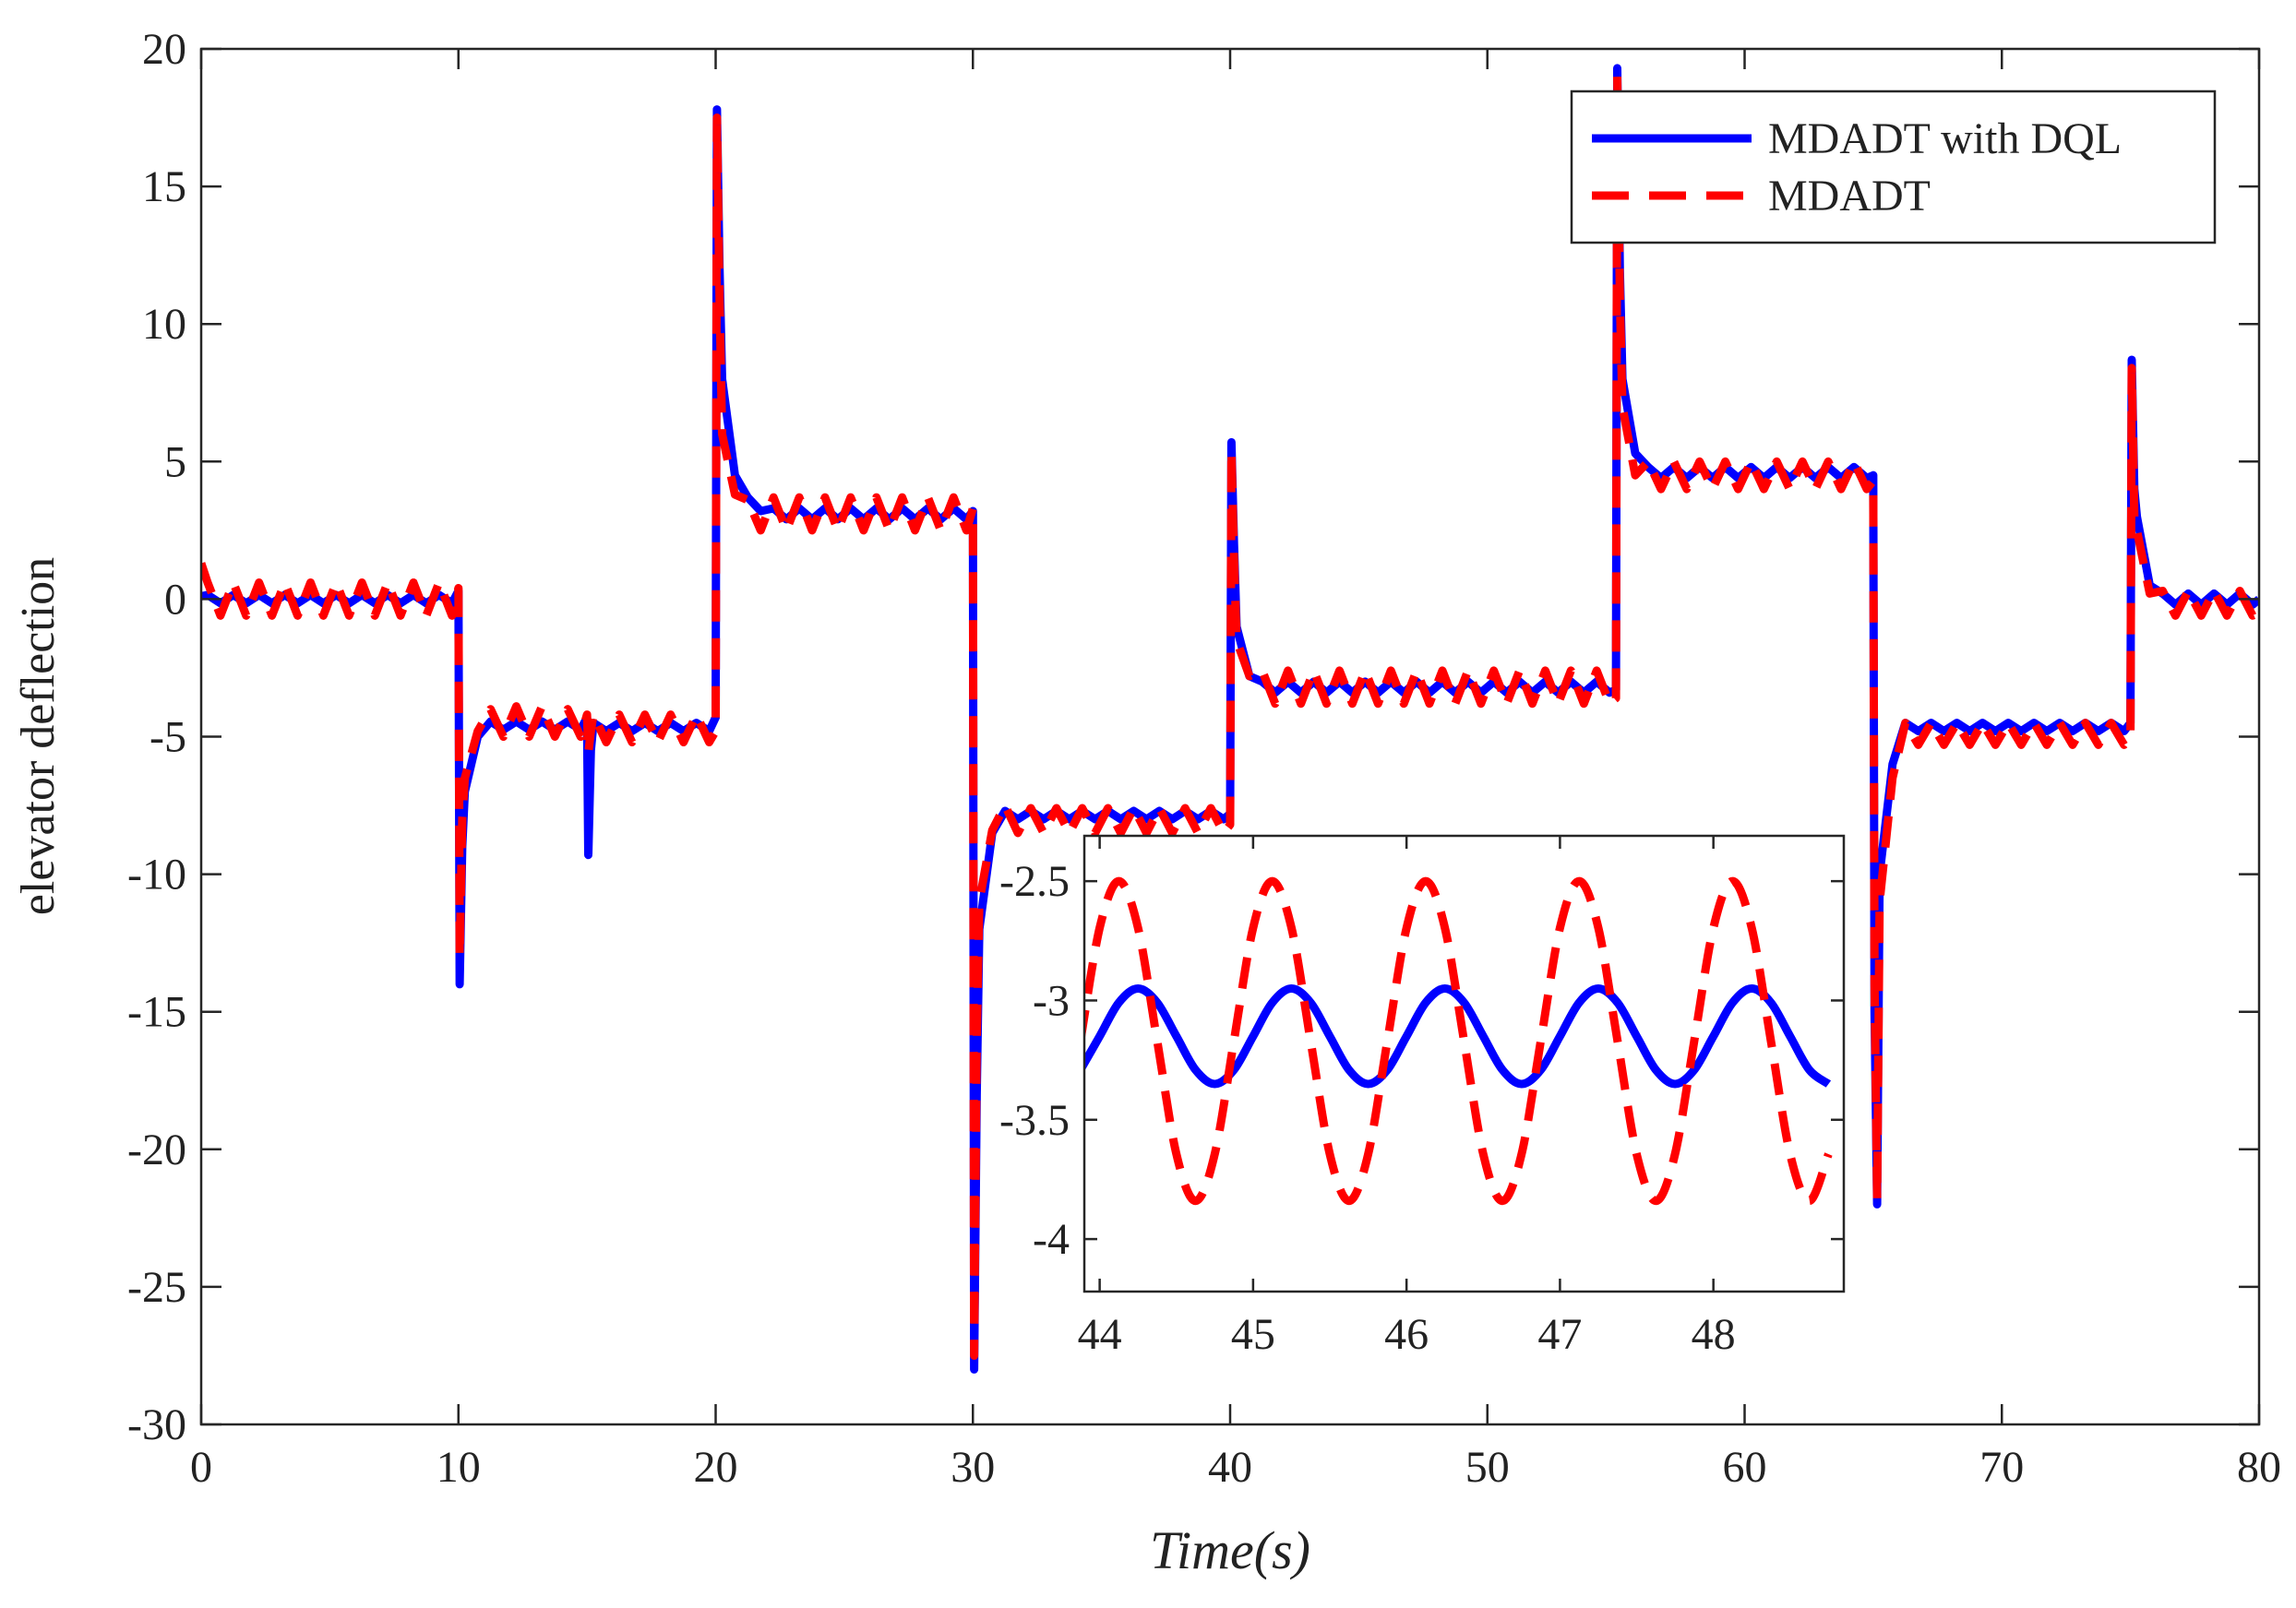  What do you see at coordinates (1051, 1239) in the screenshot?
I see `y-tick-label: -4` at bounding box center [1051, 1239].